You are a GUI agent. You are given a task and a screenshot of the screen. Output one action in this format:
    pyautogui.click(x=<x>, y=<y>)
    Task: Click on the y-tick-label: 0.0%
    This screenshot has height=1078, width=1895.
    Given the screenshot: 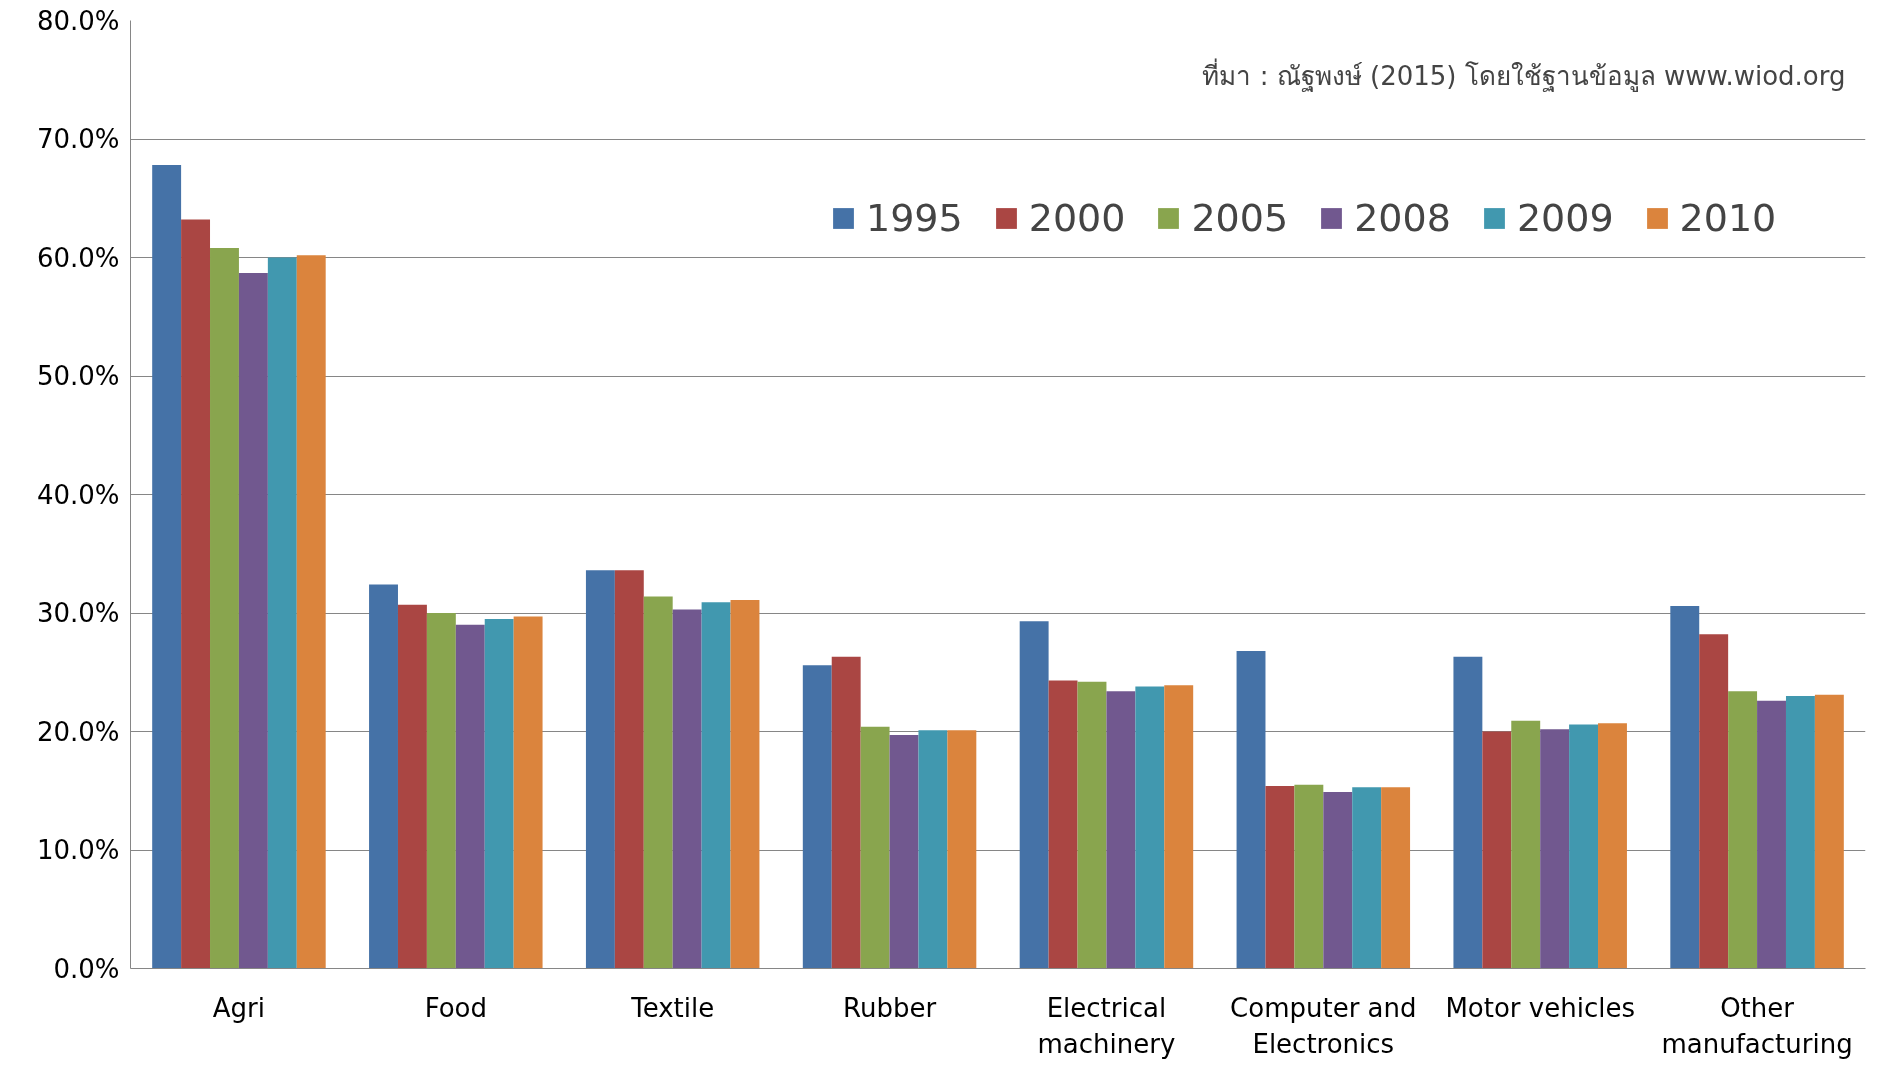 What is the action you would take?
    pyautogui.click(x=86, y=968)
    